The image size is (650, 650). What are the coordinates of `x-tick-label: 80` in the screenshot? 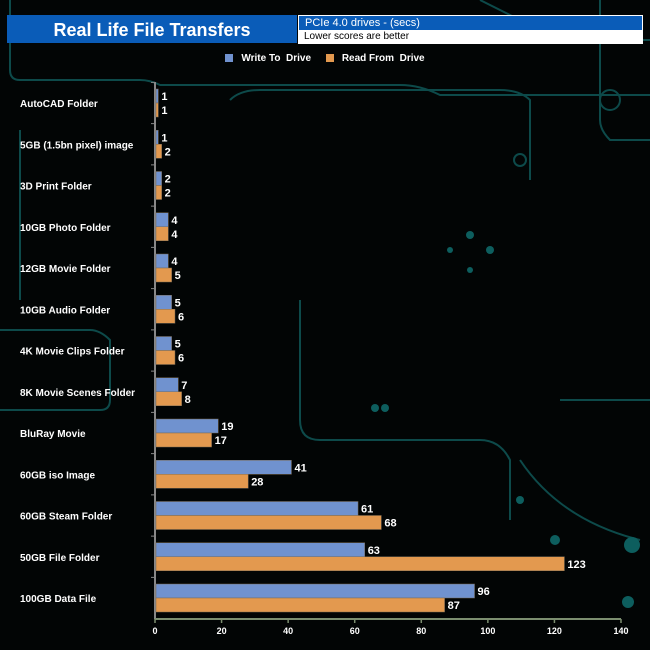 It's located at (421, 631).